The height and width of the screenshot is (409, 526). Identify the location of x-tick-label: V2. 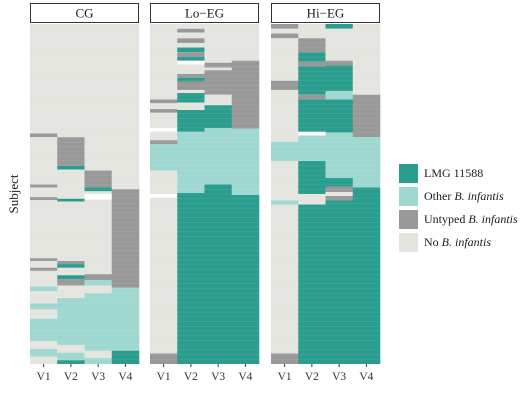
(312, 377).